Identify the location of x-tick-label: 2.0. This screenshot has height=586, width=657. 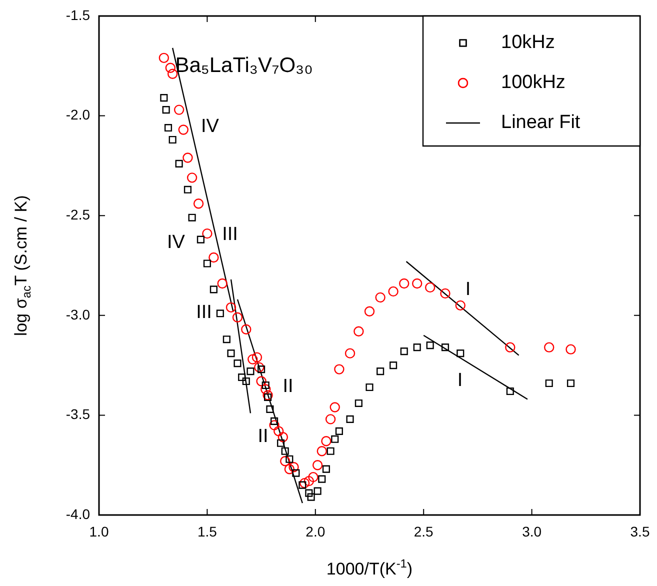
(316, 531).